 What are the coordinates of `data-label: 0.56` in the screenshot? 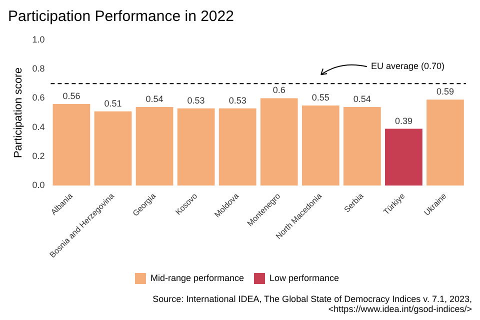 It's located at (71, 96).